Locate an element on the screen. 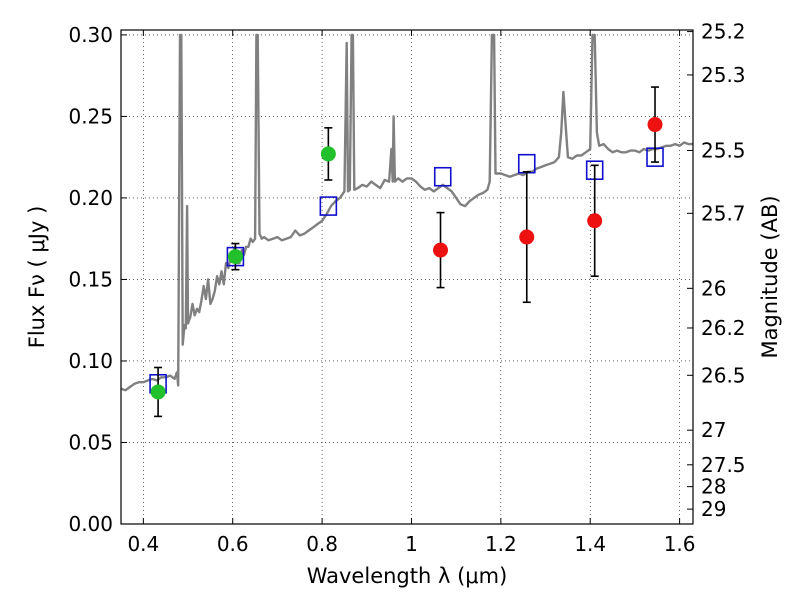 This screenshot has width=800, height=604. x-tick-label-2: 0.8 is located at coordinates (322, 544).